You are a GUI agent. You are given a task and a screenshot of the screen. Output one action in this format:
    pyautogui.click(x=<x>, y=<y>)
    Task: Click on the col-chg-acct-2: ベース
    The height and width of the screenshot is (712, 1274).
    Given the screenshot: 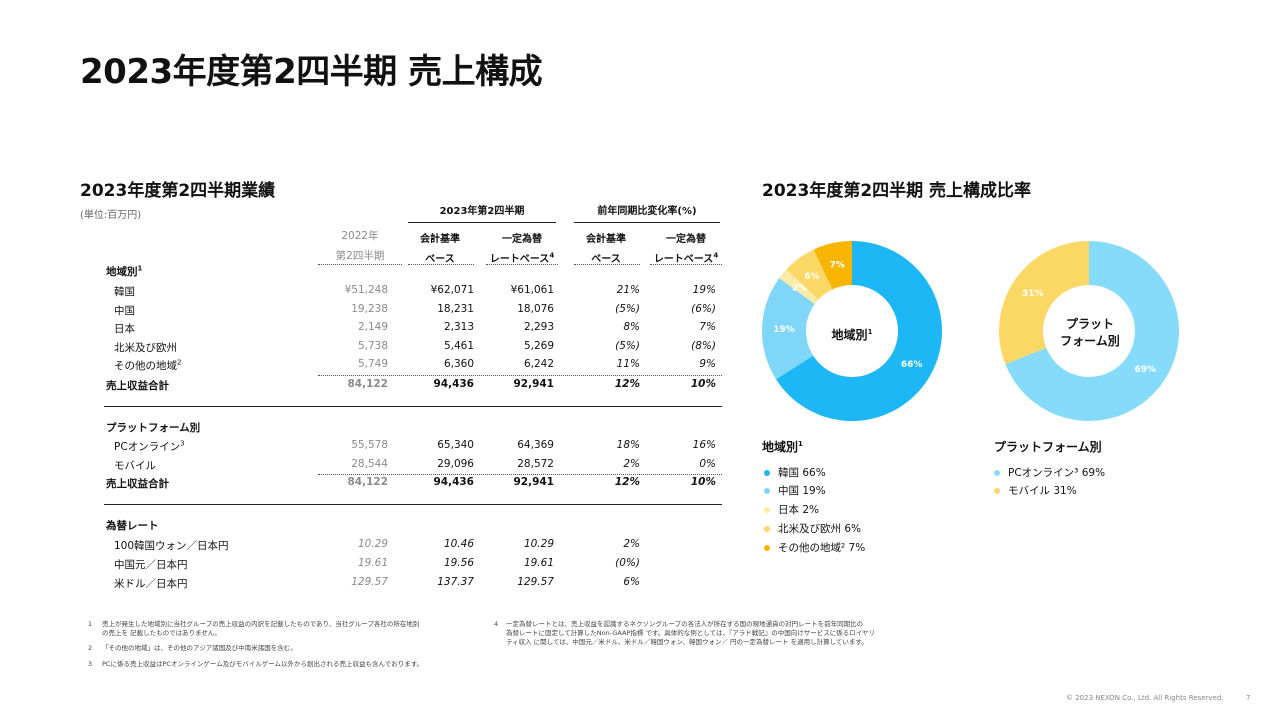 What is the action you would take?
    pyautogui.click(x=606, y=259)
    